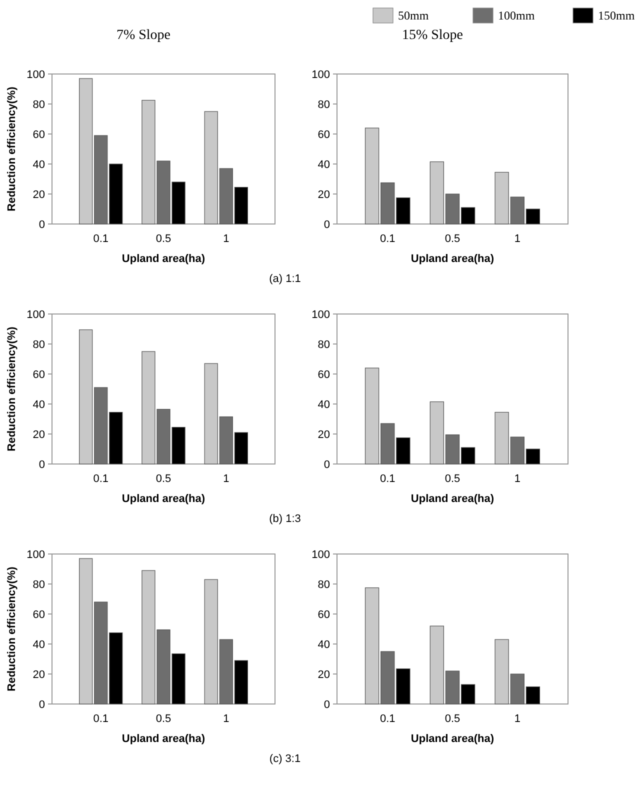 Image resolution: width=643 pixels, height=787 pixels. I want to click on legend-label: 150mm, so click(617, 15).